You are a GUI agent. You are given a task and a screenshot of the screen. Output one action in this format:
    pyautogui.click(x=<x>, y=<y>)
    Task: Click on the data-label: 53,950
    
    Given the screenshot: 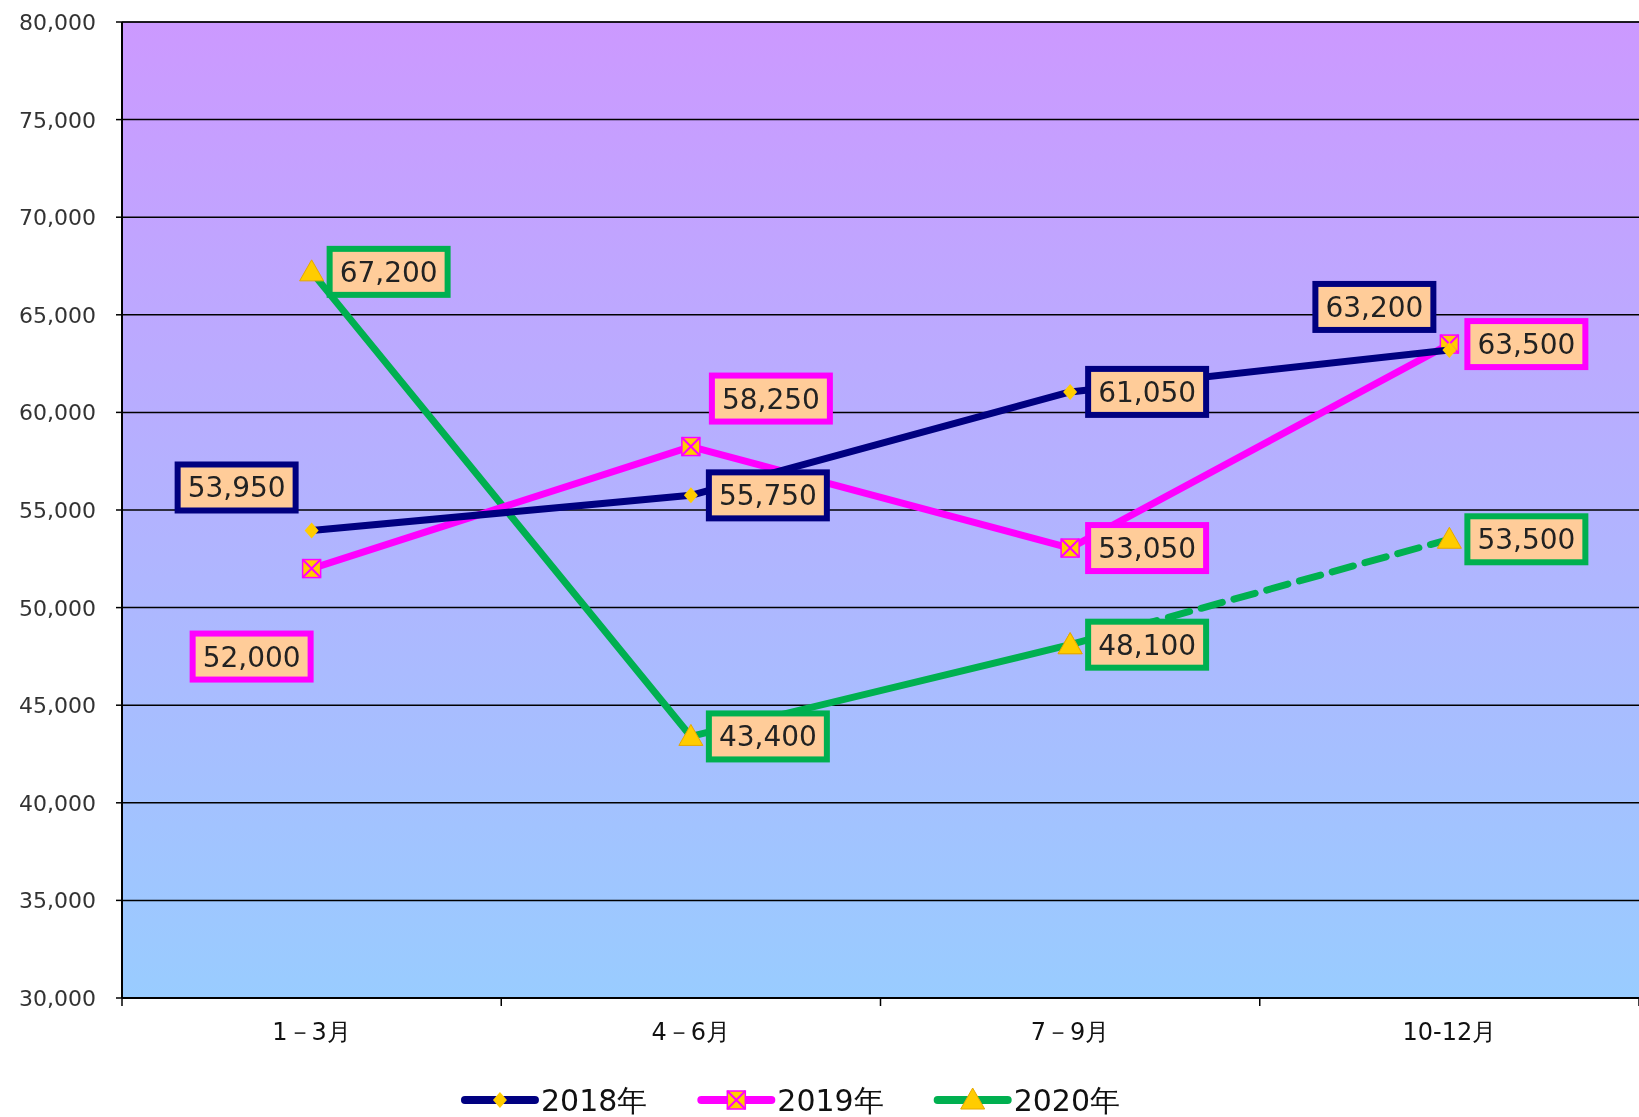 What is the action you would take?
    pyautogui.click(x=236, y=488)
    